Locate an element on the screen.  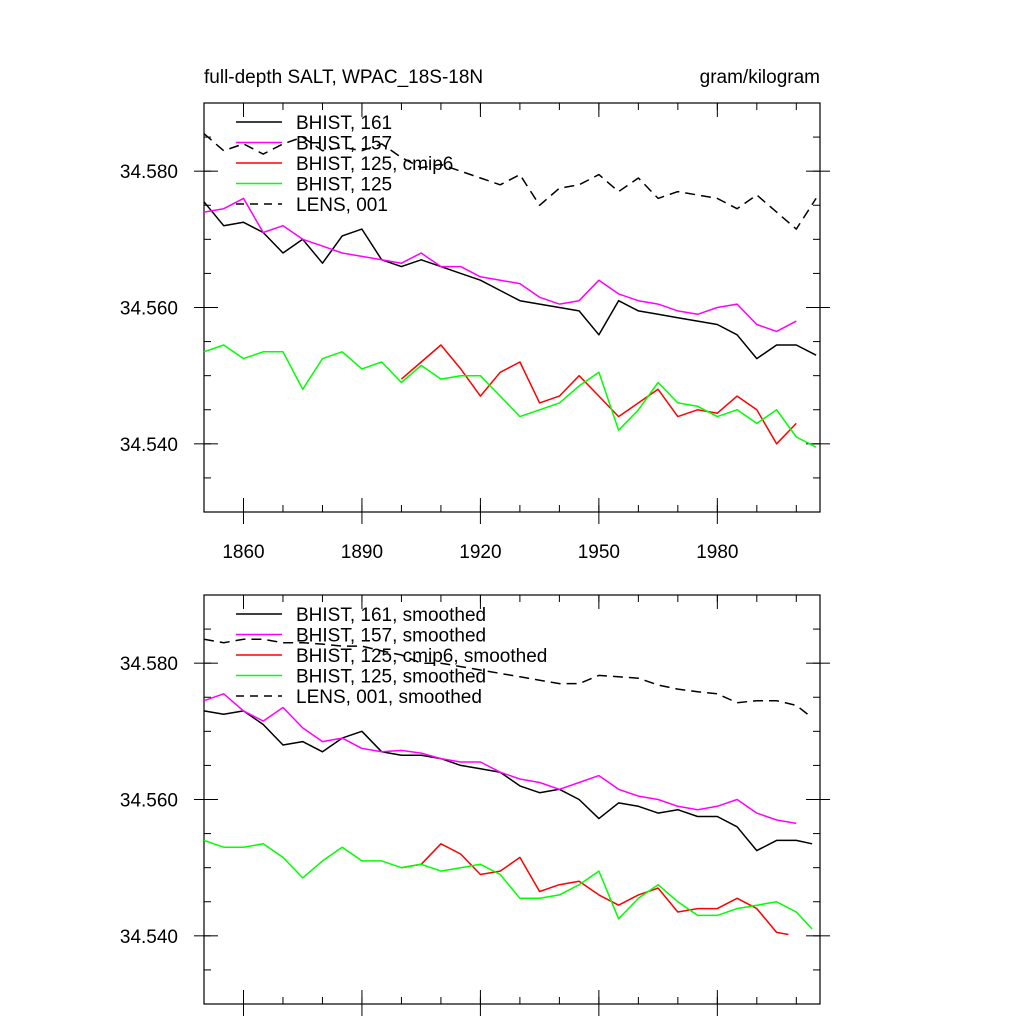
legend-label: BHIST, 125, cmip6 is located at coordinates (374, 164).